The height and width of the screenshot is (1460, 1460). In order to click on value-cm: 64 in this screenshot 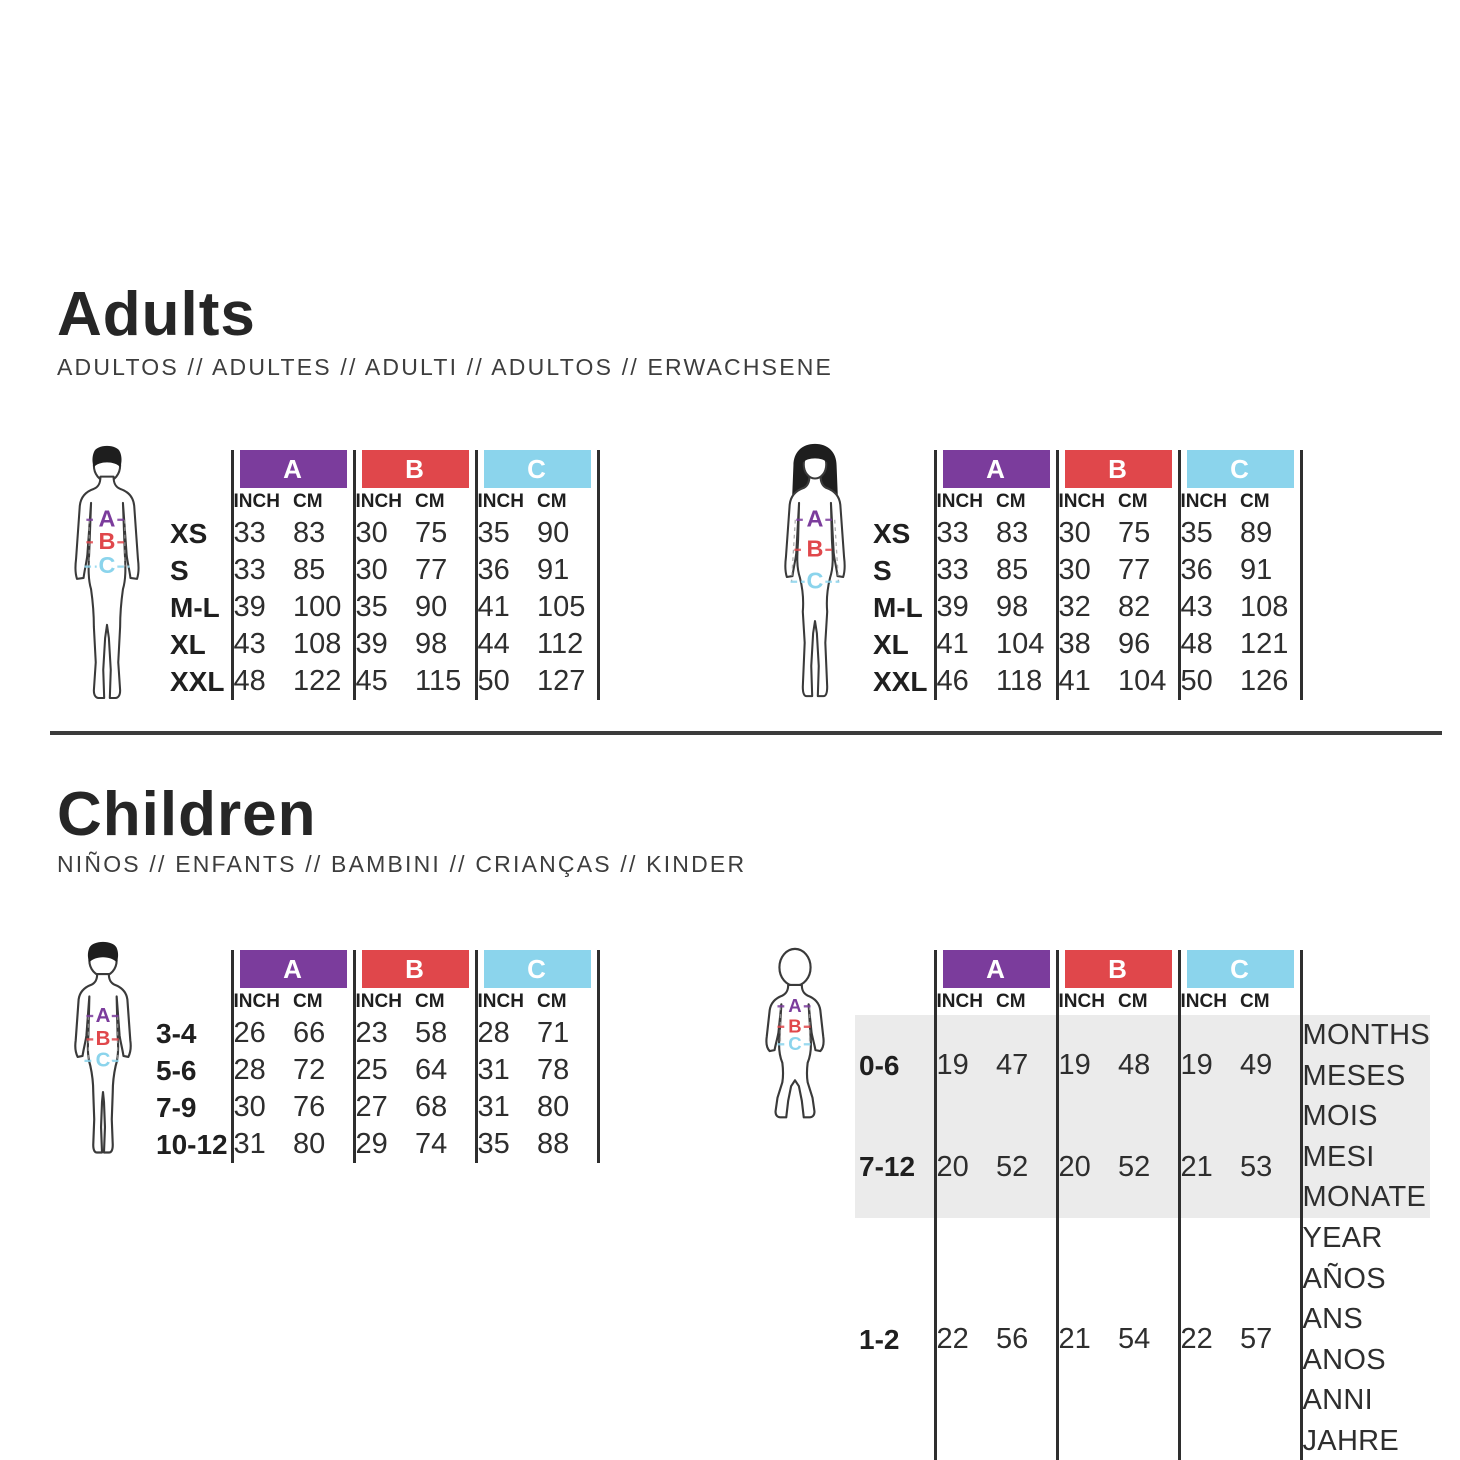, I will do `click(431, 1070)`.